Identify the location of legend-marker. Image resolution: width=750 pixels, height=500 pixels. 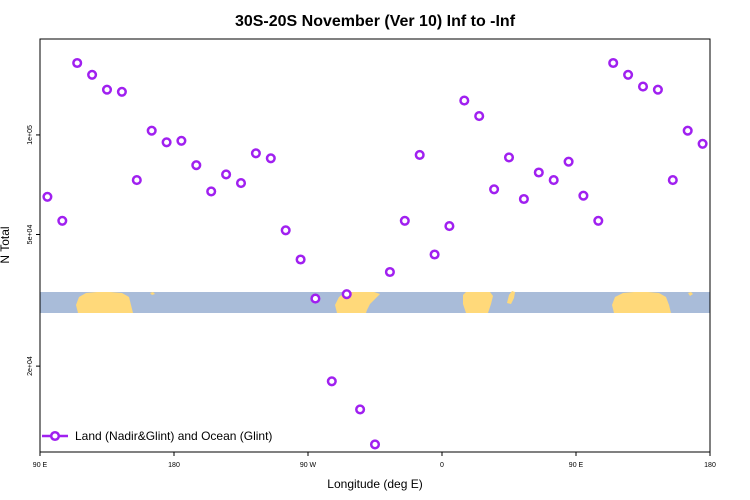
(55, 436).